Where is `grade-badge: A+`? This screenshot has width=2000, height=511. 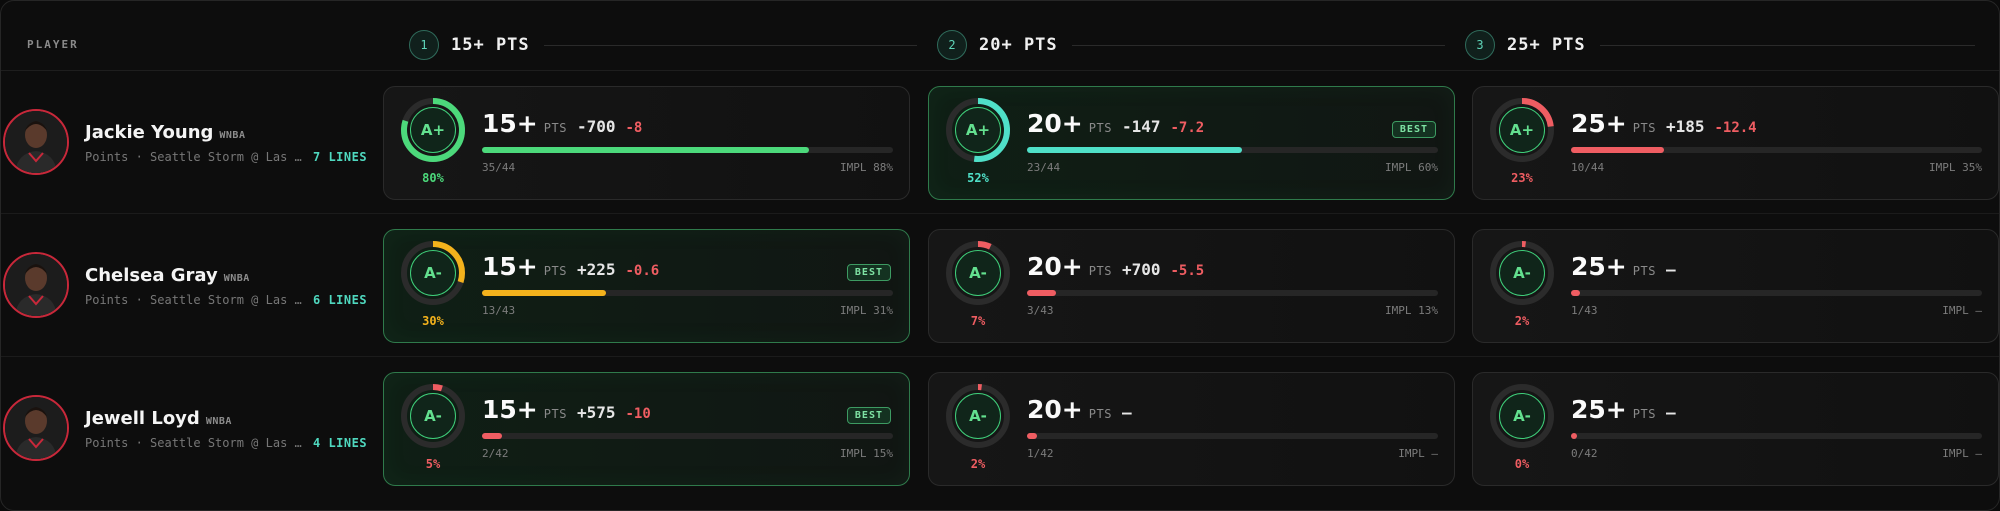
grade-badge: A+ is located at coordinates (978, 130).